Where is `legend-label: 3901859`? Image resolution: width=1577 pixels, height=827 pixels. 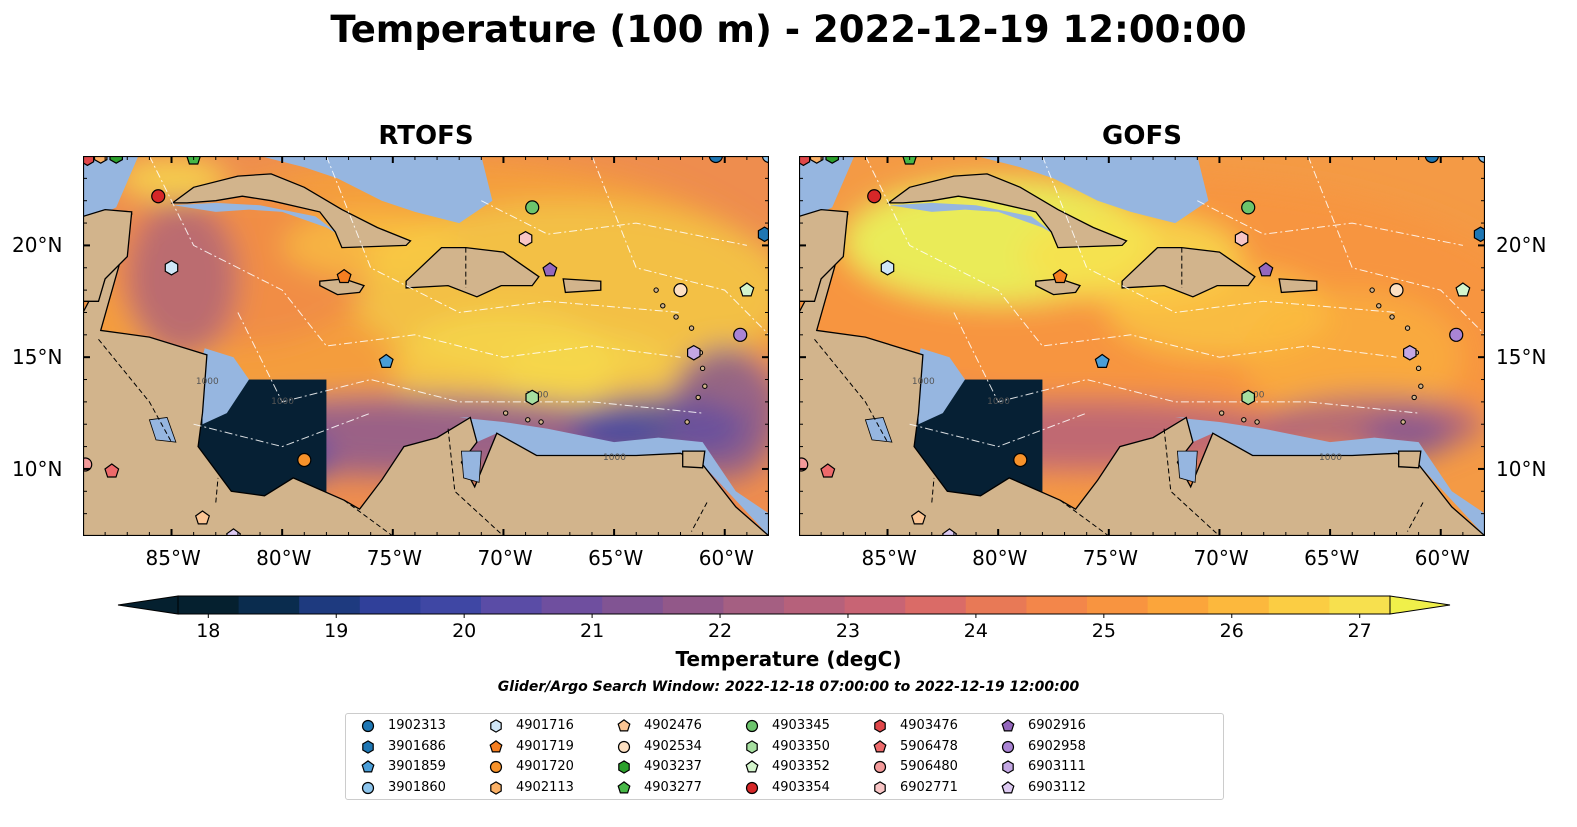
legend-label: 3901859 is located at coordinates (417, 766).